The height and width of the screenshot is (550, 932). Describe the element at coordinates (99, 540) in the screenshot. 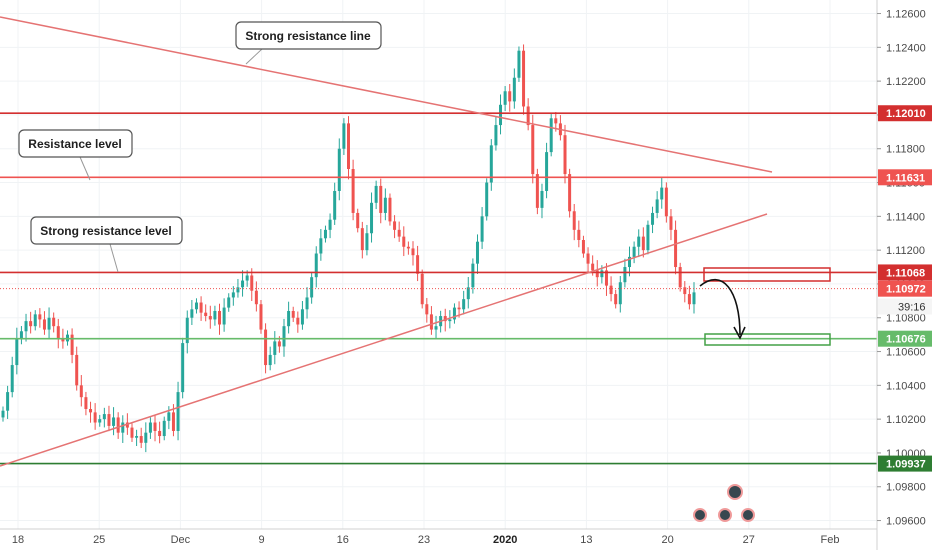

I see `x-tick-label: 25` at that location.